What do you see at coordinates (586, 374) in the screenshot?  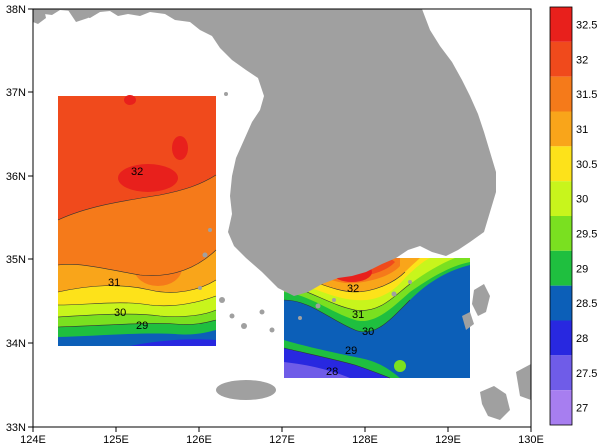 I see `colorbar-label: 27.5` at bounding box center [586, 374].